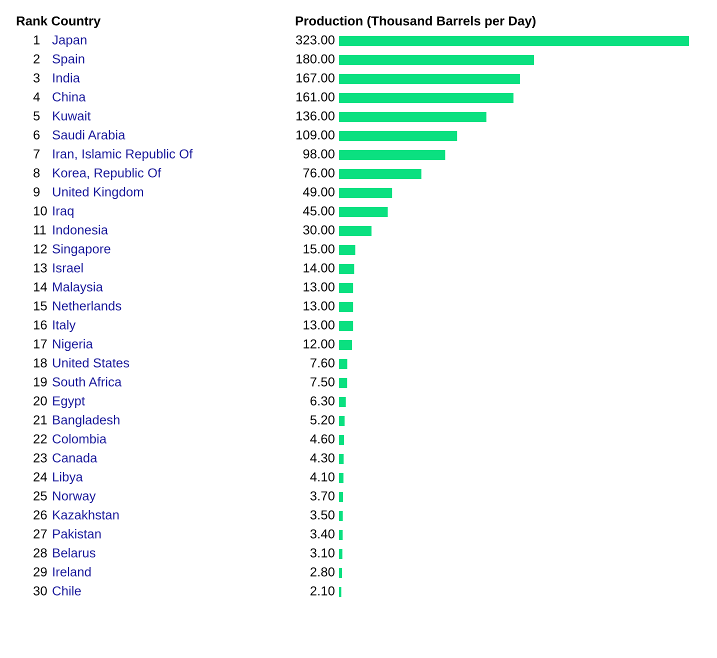 This screenshot has width=717, height=658. I want to click on x-axis-title: Production (Thousand Barrels per Day), so click(416, 22).